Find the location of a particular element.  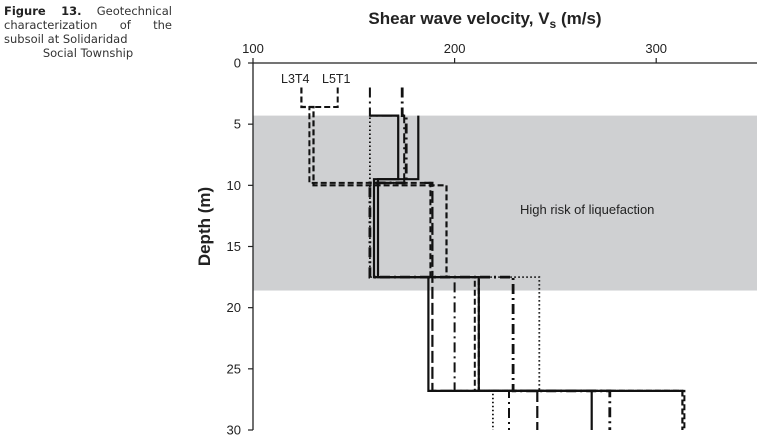

y-tick-label: 10 is located at coordinates (234, 185).